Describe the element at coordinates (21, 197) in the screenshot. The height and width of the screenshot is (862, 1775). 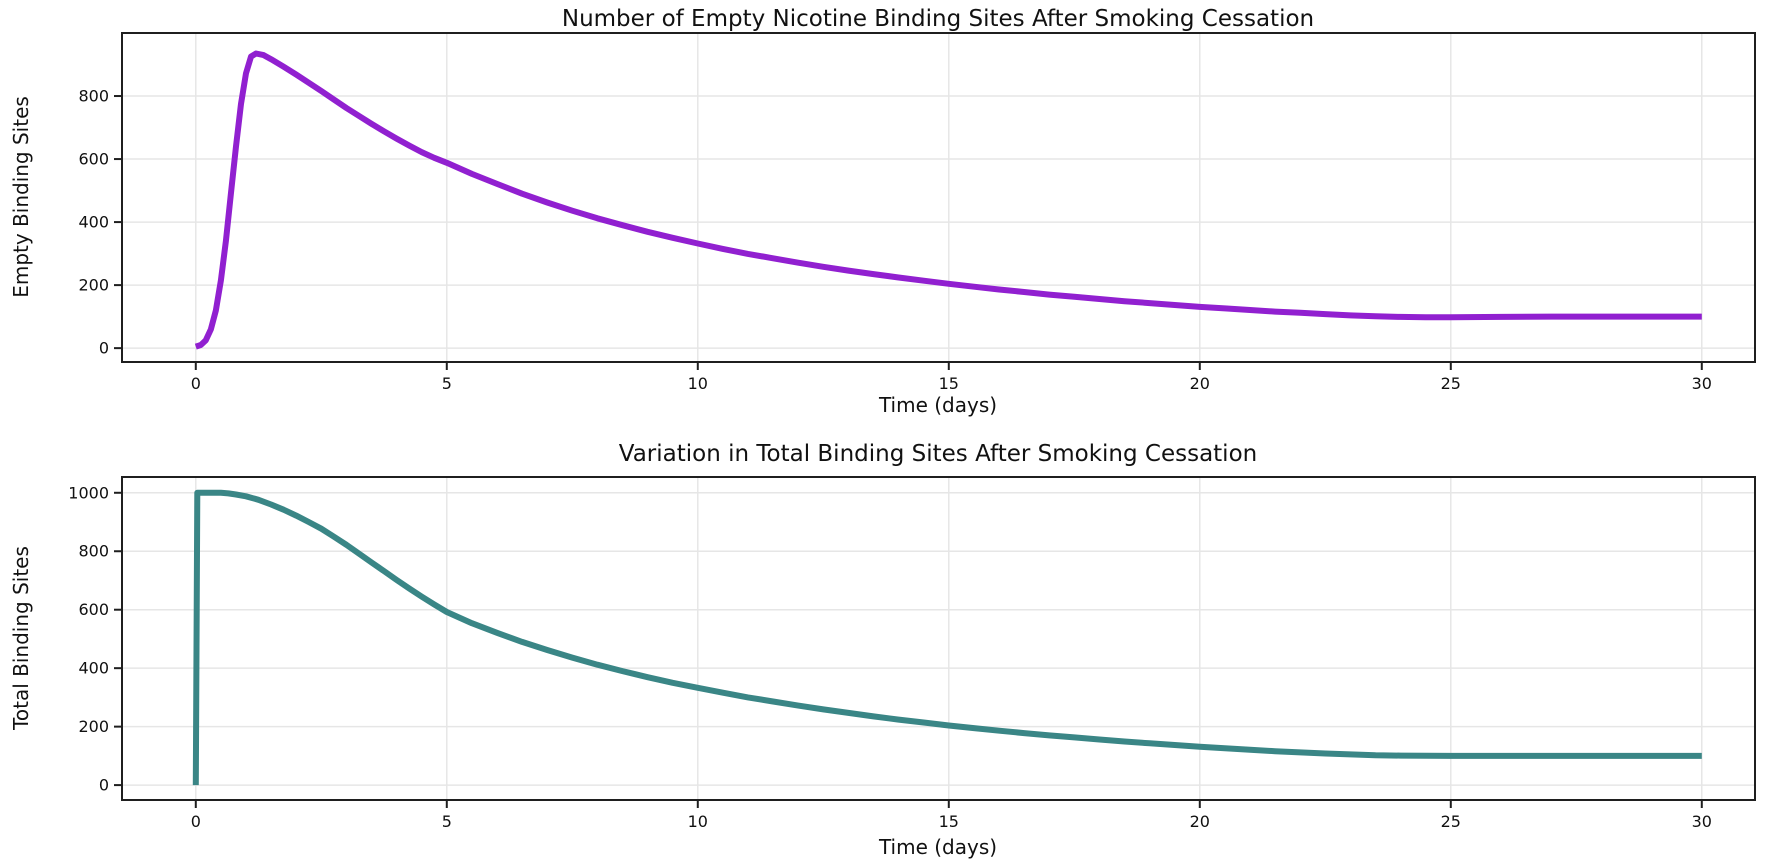
I see `y-axis-label: Empty Binding Sites` at that location.